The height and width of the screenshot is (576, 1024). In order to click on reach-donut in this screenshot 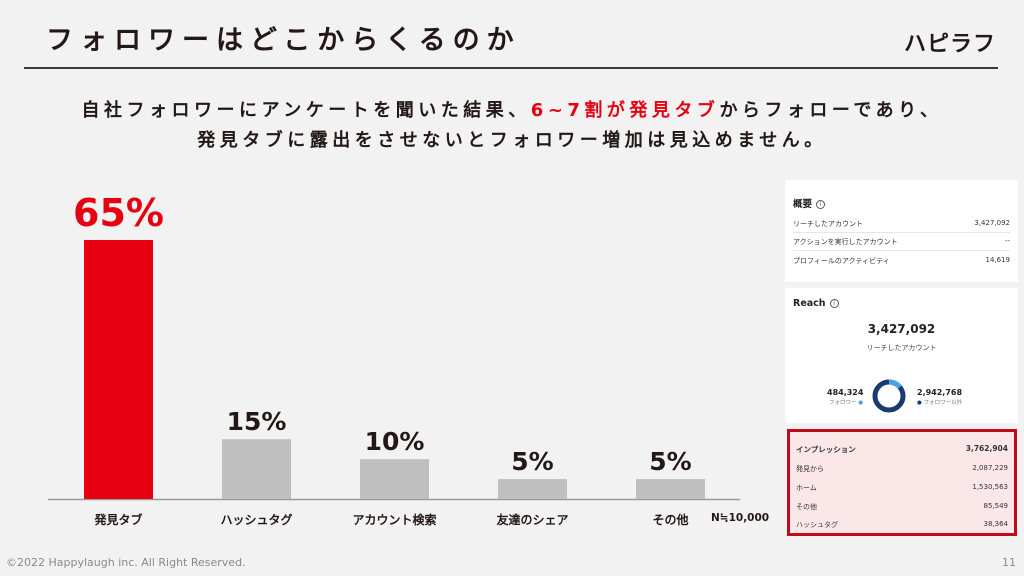, I will do `click(889, 396)`.